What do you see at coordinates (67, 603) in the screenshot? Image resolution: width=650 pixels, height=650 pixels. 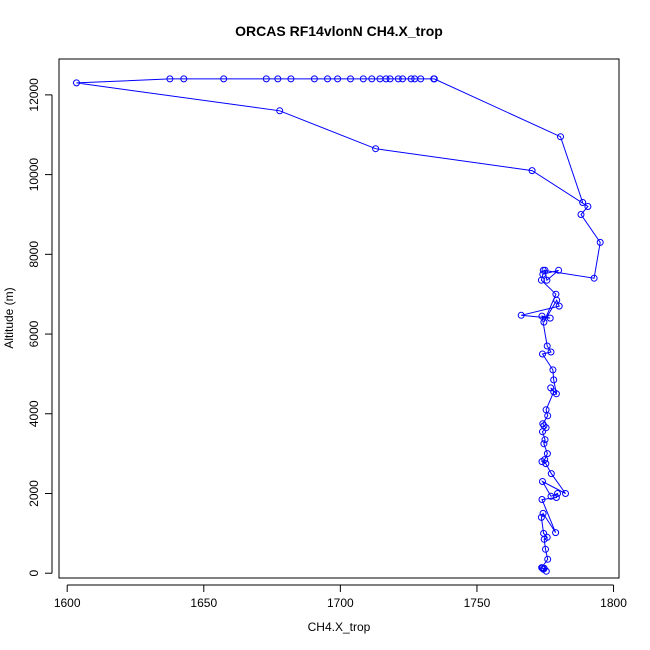 I see `x-tick-label: 1600` at bounding box center [67, 603].